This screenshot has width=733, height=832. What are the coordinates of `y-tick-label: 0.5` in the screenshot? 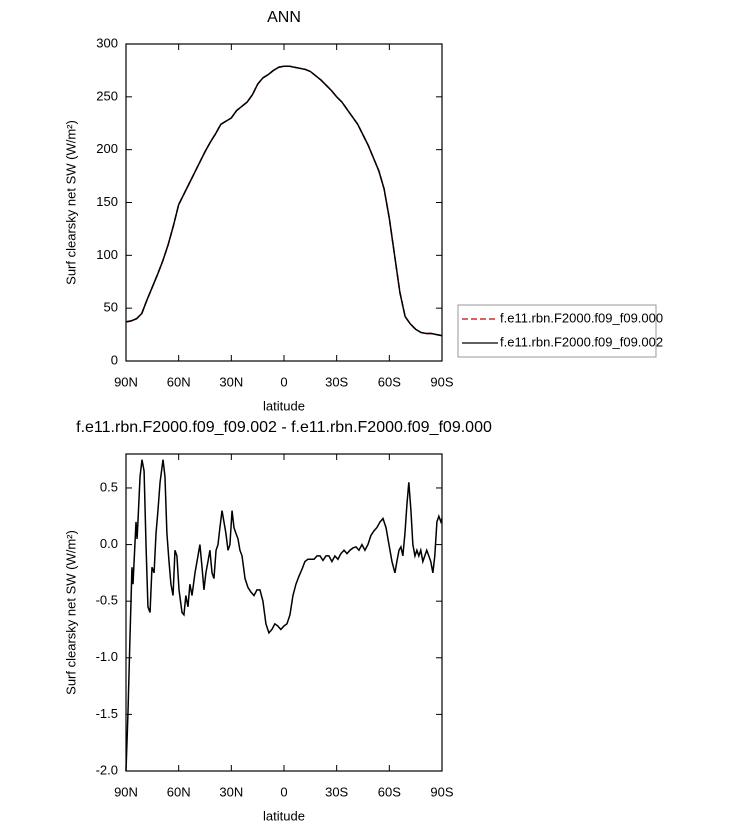 It's located at (109, 486).